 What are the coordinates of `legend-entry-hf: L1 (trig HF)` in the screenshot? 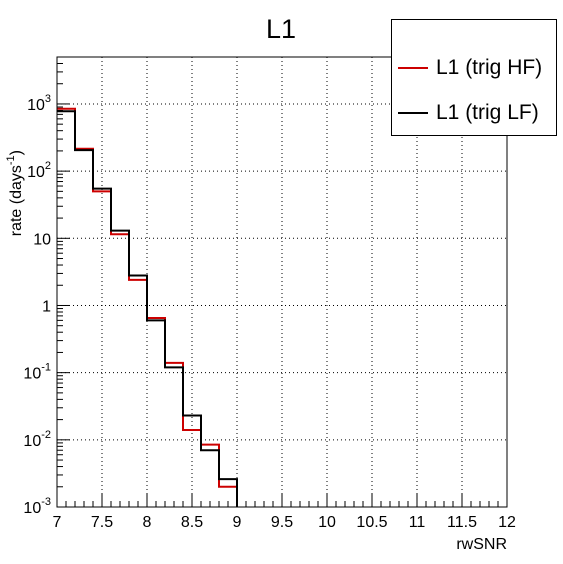 It's located at (470, 68).